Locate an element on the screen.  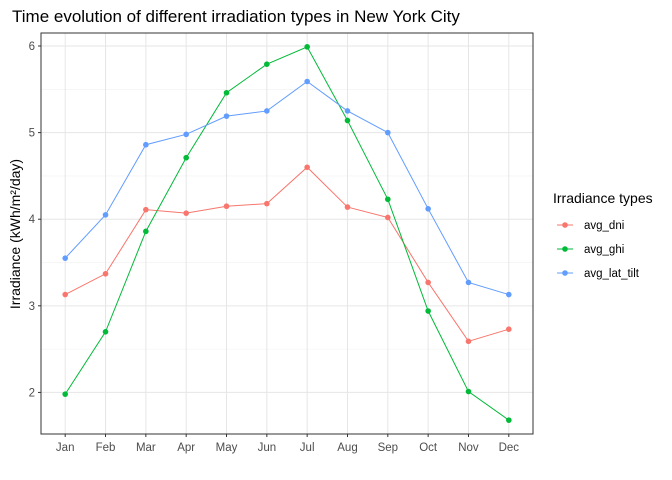
legend-key-point-avg_ghi is located at coordinates (565, 249).